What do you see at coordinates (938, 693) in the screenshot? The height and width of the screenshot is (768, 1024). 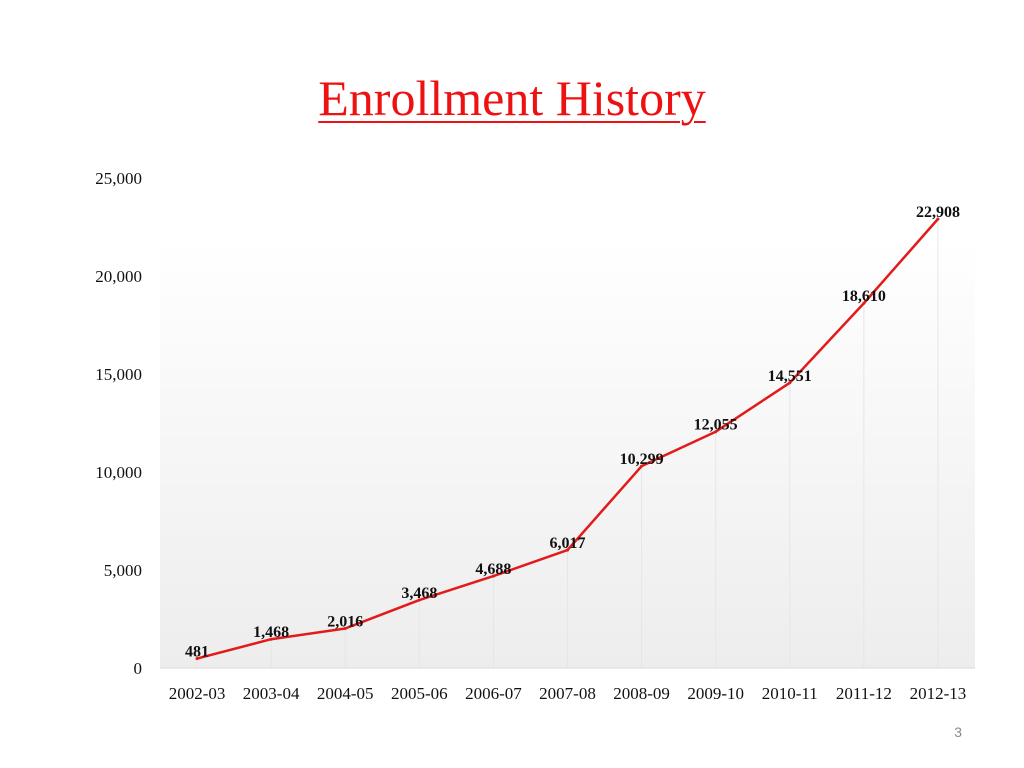 I see `x-tick-label: 2012-13` at bounding box center [938, 693].